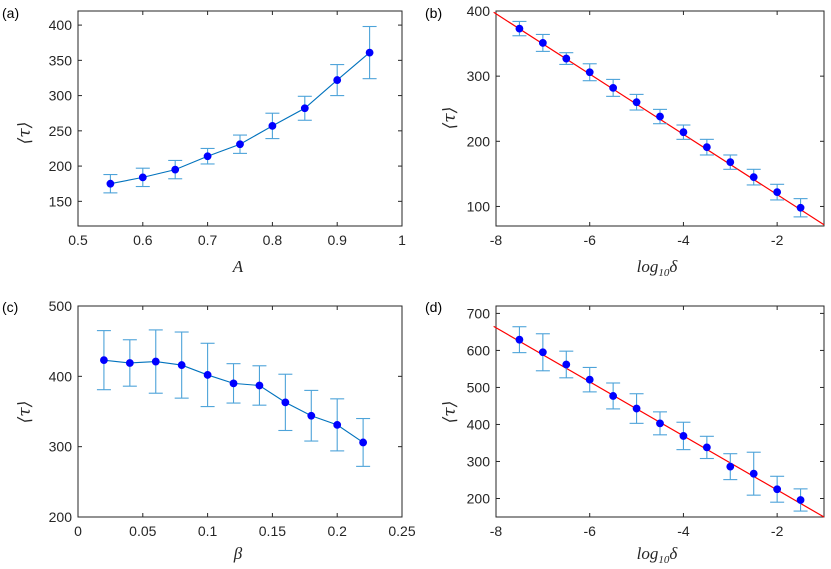 This screenshot has height=569, width=831. What do you see at coordinates (208, 240) in the screenshot?
I see `x-tick-label: 0.7` at bounding box center [208, 240].